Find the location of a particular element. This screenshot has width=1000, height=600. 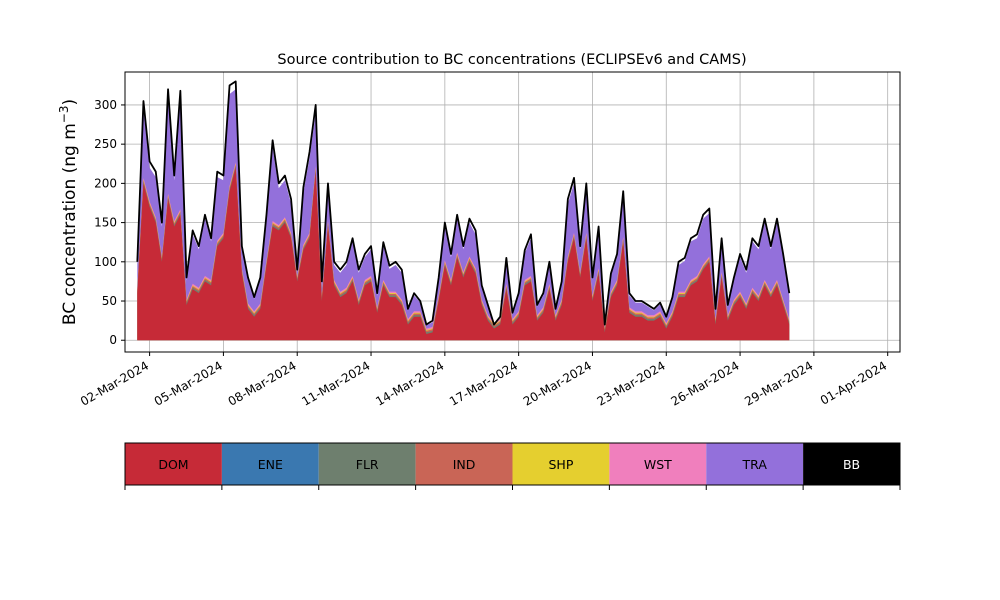

legend-label-shp: SHP is located at coordinates (561, 464).